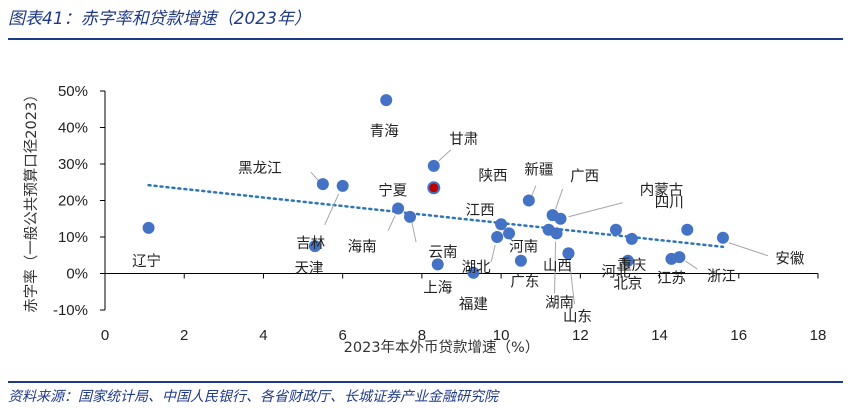 The image size is (851, 408). What do you see at coordinates (422, 335) in the screenshot?
I see `x-tick-label: 8` at bounding box center [422, 335].